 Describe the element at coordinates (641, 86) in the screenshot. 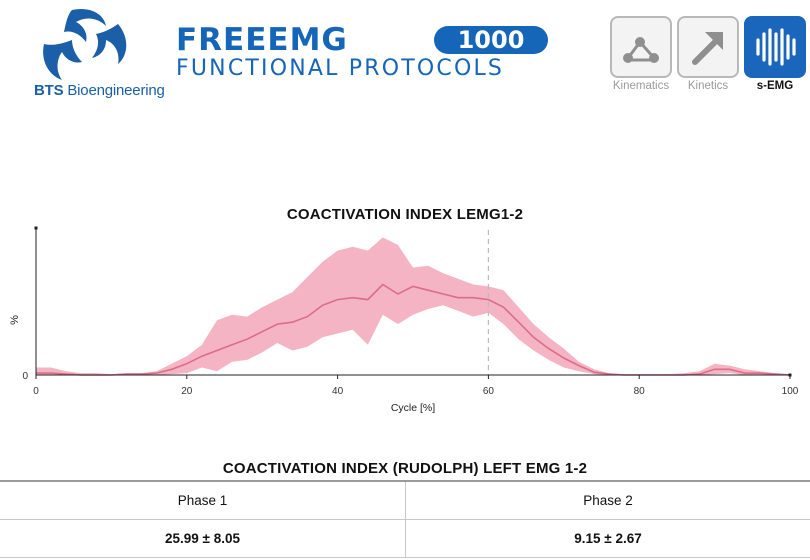

I see `mode-label: Kinematics` at that location.